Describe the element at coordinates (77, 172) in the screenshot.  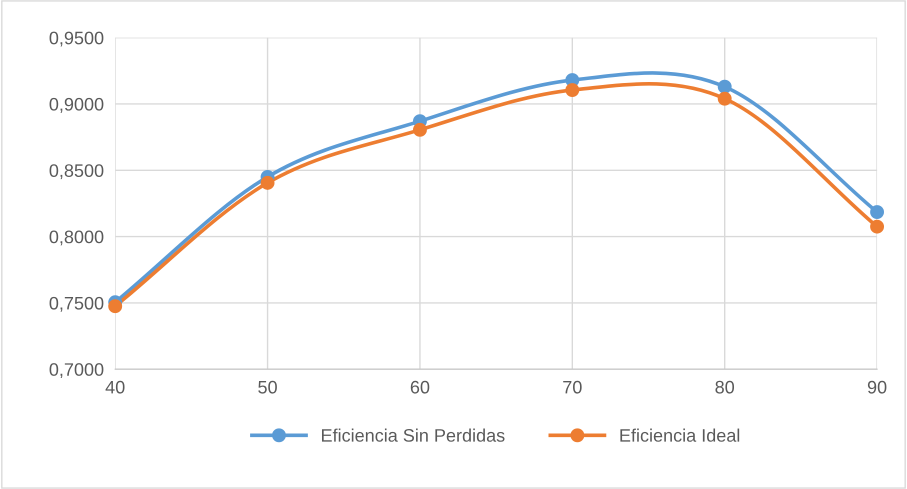
I see `y-tick-label: 0,8500` at that location.